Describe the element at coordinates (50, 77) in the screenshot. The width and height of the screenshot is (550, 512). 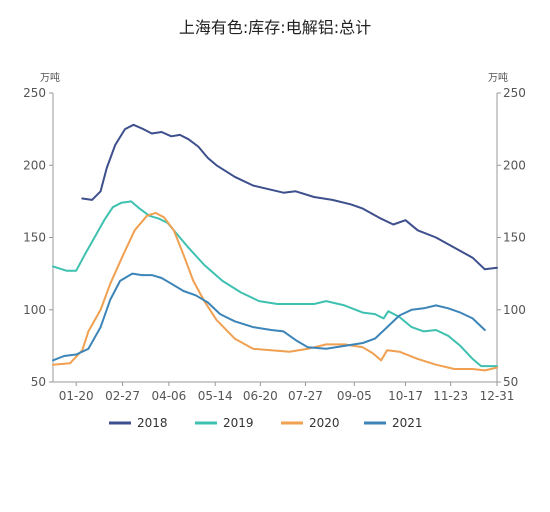
I see `y-unit-left: 万吨` at that location.